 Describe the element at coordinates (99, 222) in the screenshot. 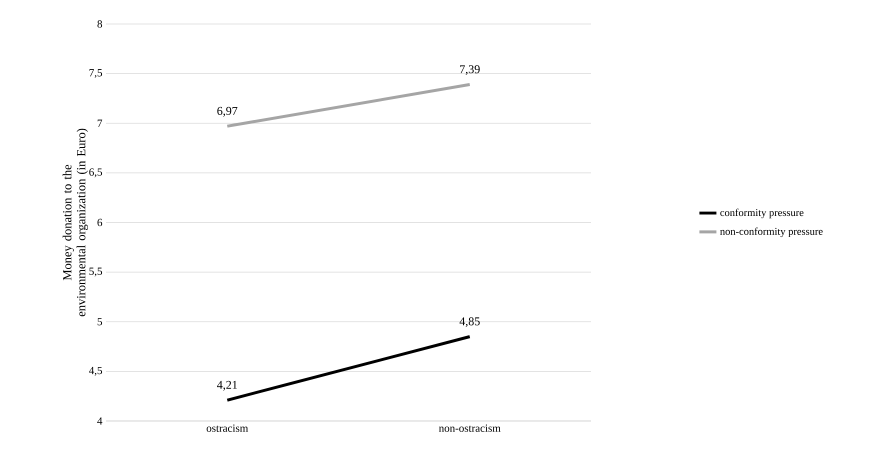

I see `y-tick-label: 6` at that location.